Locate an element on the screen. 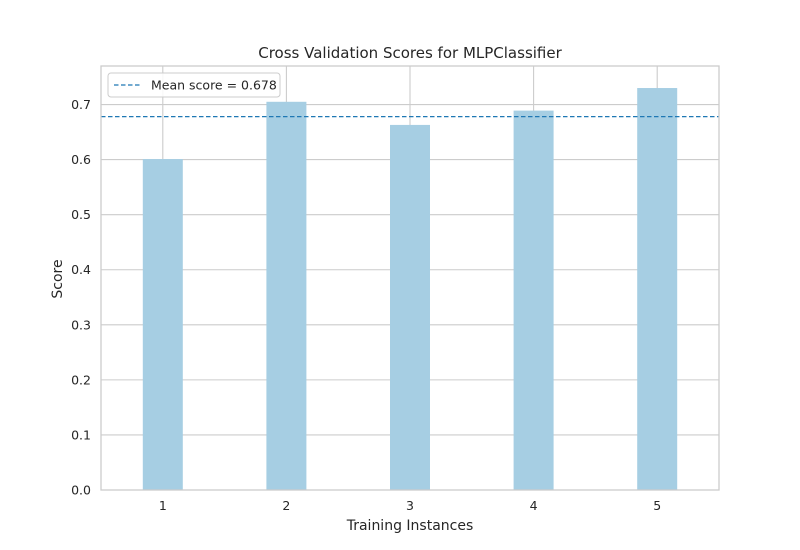 This screenshot has width=800, height=550. y-tick-label: 0.5 is located at coordinates (81, 214).